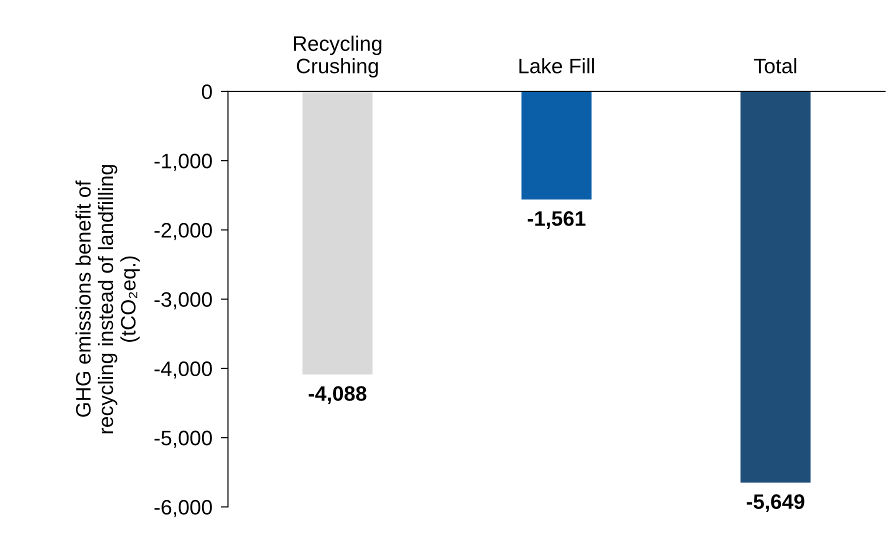 The height and width of the screenshot is (554, 894). I want to click on y-tick-label: -5,000, so click(183, 439).